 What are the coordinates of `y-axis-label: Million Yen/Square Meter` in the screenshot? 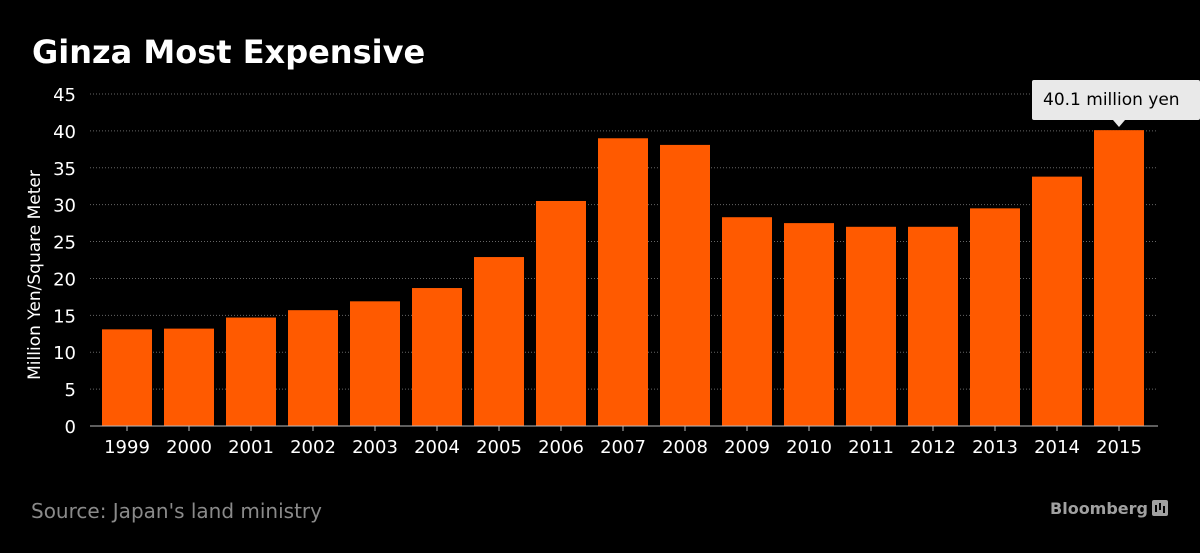 It's located at (35, 275).